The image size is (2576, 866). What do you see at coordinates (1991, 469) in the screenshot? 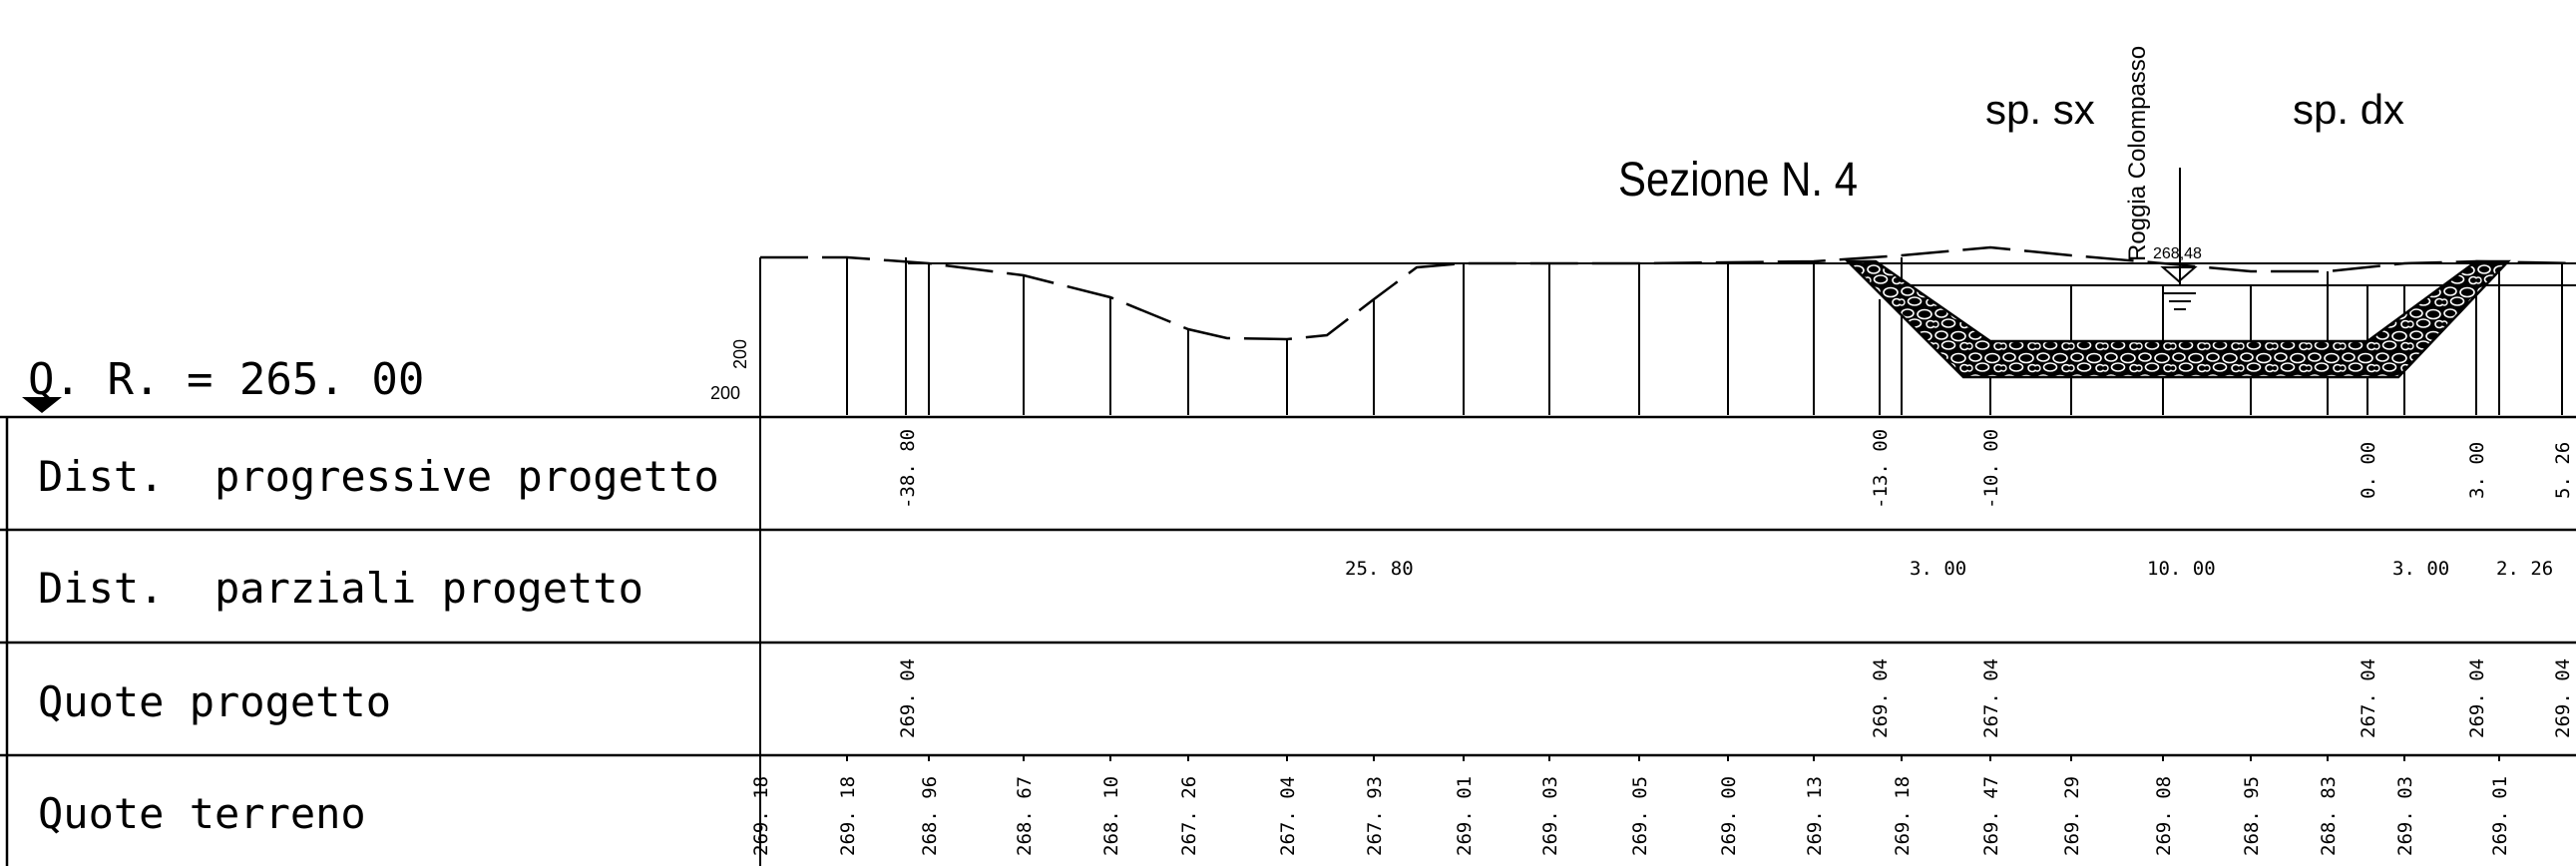
I see `progressive-value: -10. 00` at bounding box center [1991, 469].